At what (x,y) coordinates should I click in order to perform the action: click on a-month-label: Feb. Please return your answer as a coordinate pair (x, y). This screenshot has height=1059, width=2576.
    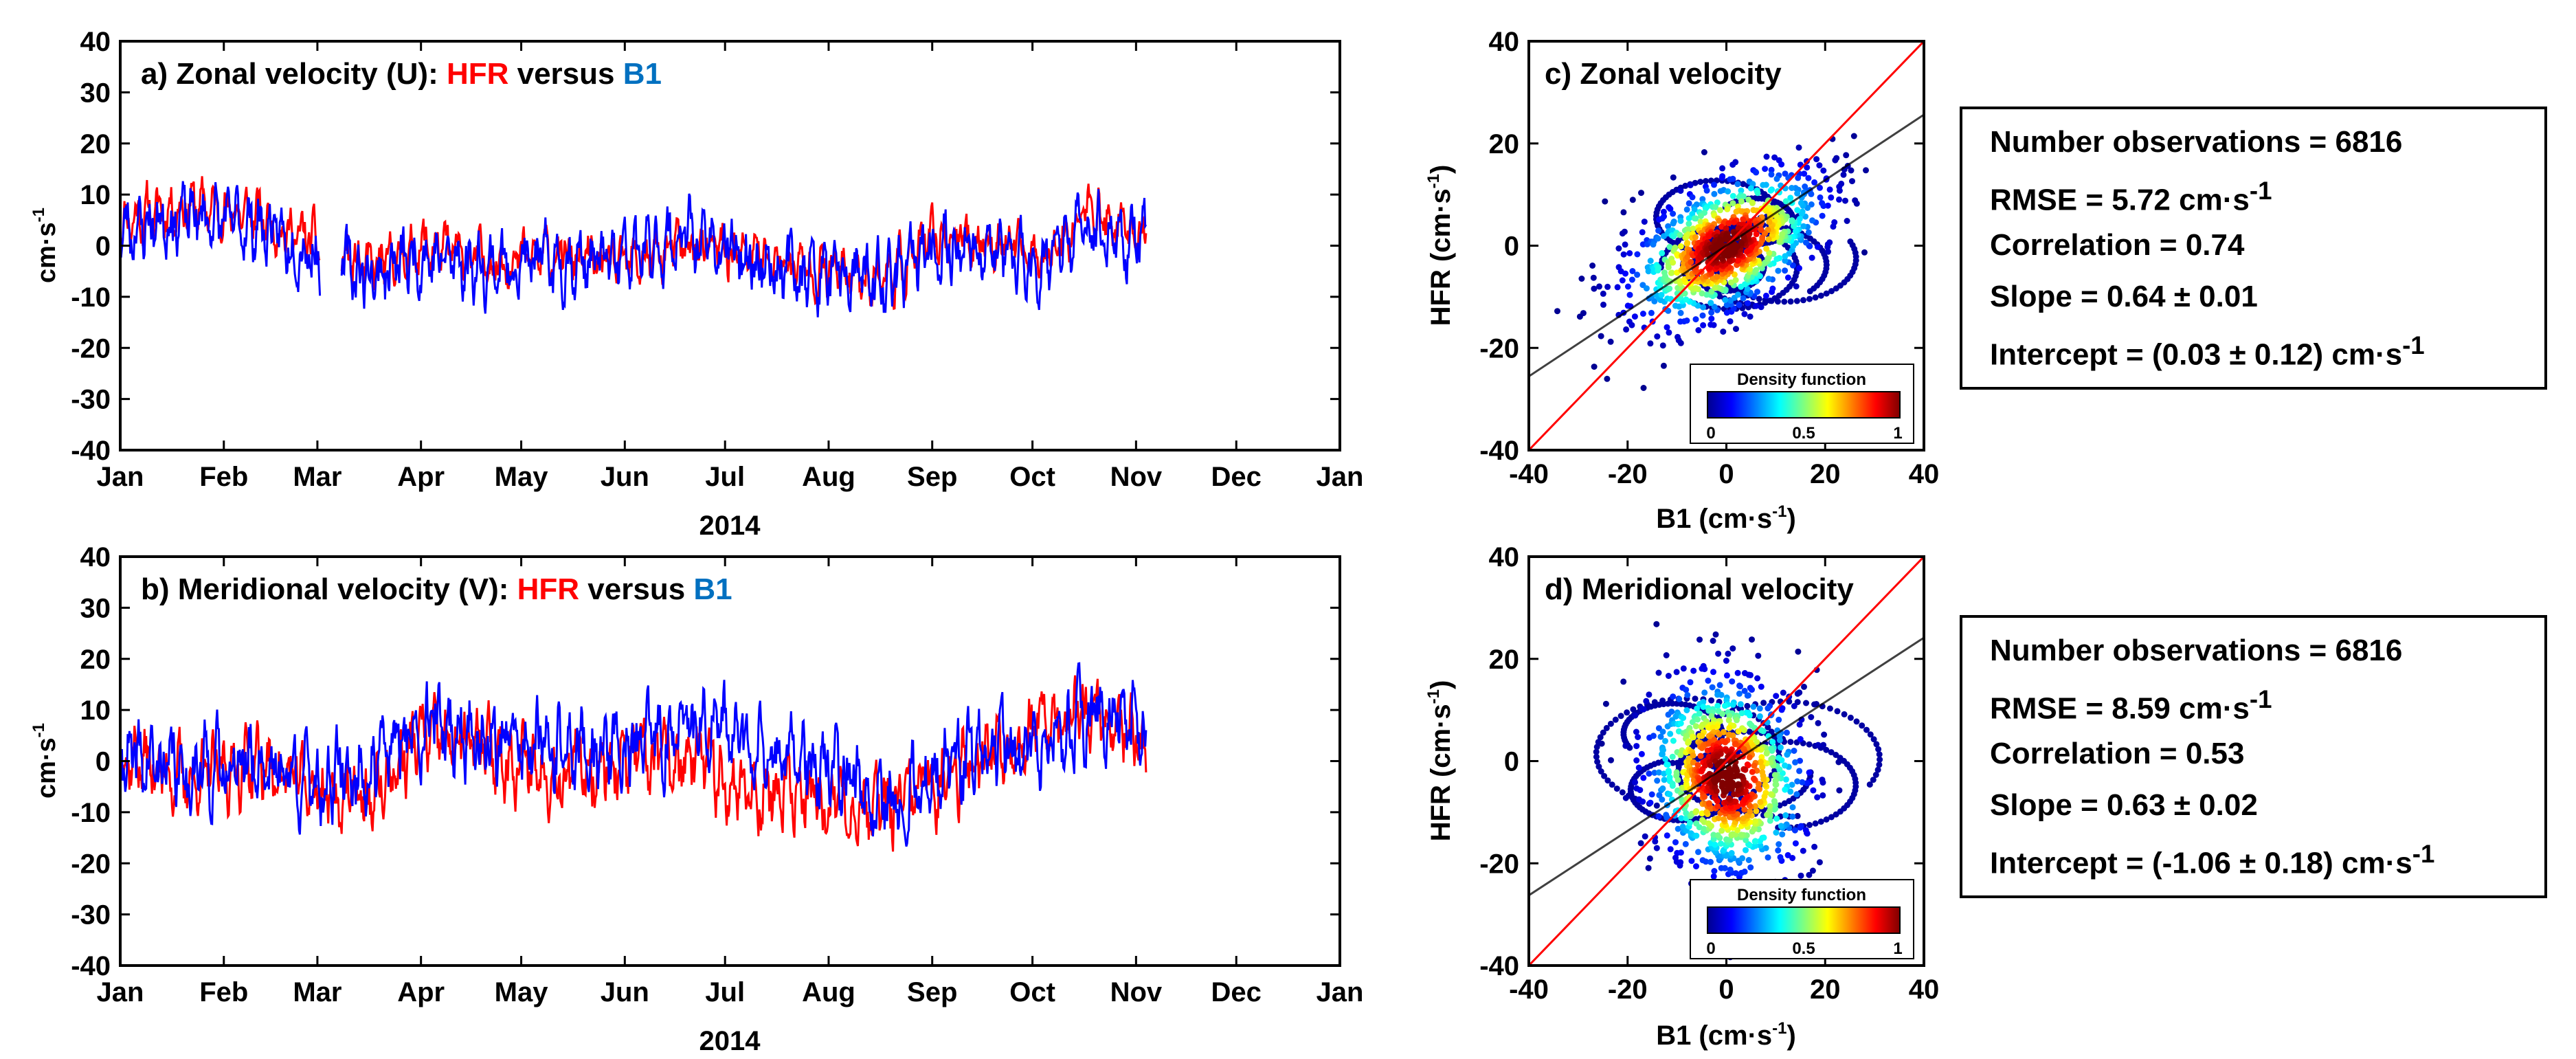
    Looking at the image, I should click on (223, 477).